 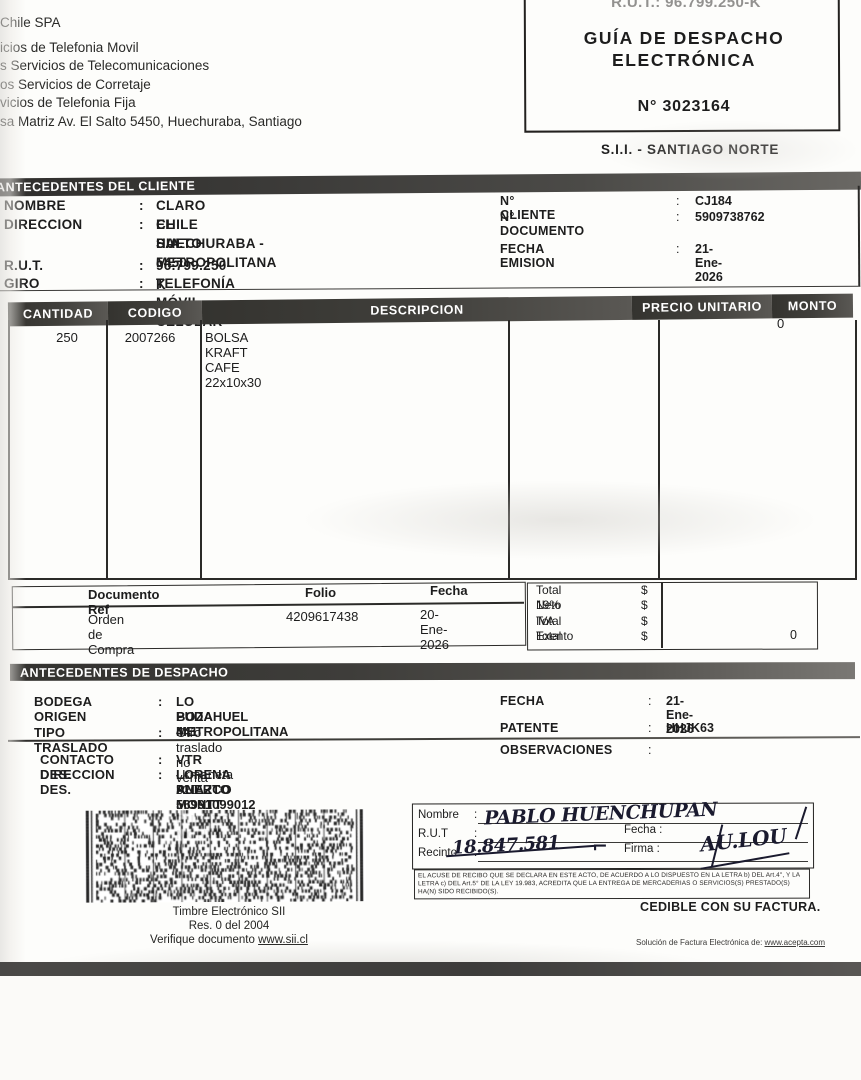 I want to click on dispatch-value-fecha: 21-Ene-2026, so click(x=680, y=715).